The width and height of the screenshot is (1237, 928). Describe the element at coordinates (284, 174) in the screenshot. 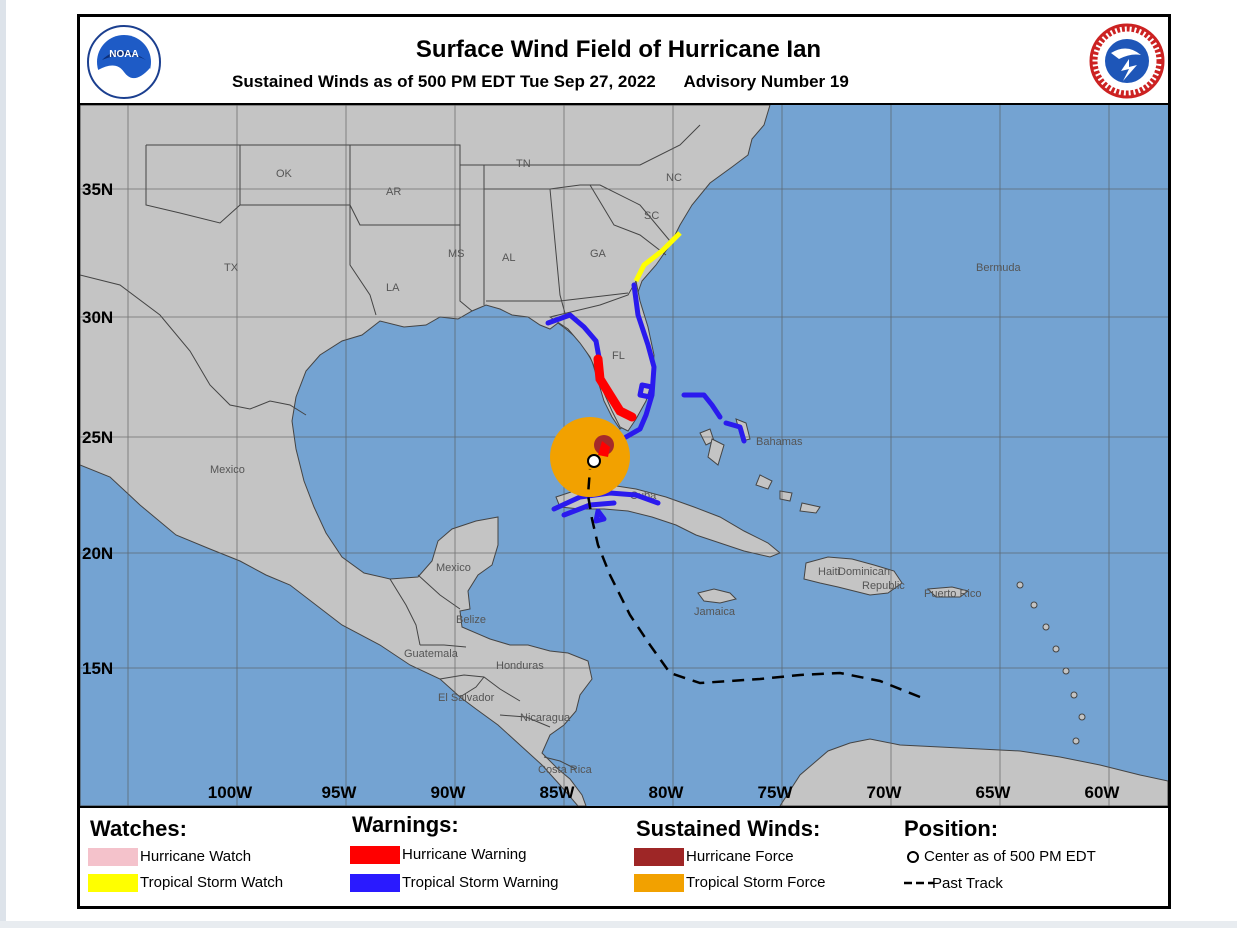

I see `label-ok: OK` at that location.